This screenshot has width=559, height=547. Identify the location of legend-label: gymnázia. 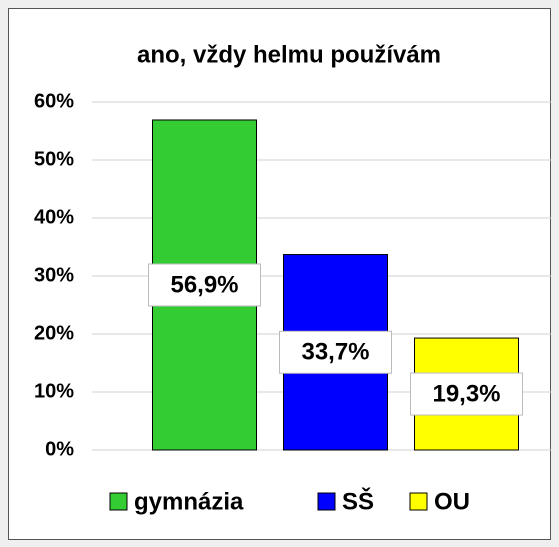
(189, 501).